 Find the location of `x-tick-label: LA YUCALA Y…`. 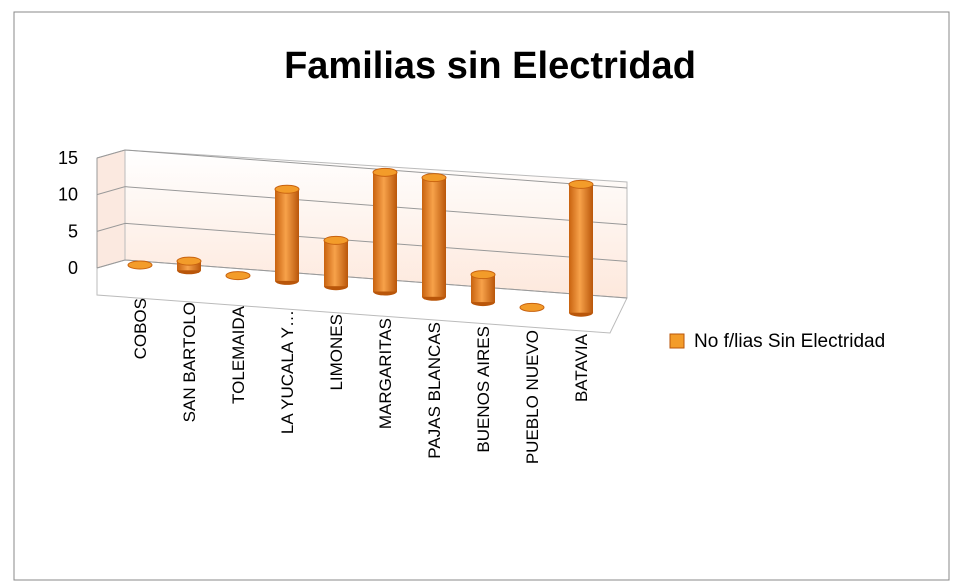

x-tick-label: LA YUCALA Y… is located at coordinates (287, 372).